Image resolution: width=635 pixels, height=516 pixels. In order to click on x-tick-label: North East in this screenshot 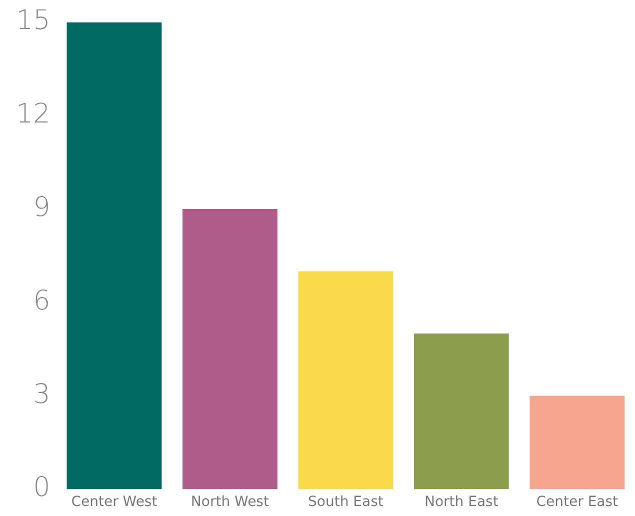, I will do `click(461, 502)`.